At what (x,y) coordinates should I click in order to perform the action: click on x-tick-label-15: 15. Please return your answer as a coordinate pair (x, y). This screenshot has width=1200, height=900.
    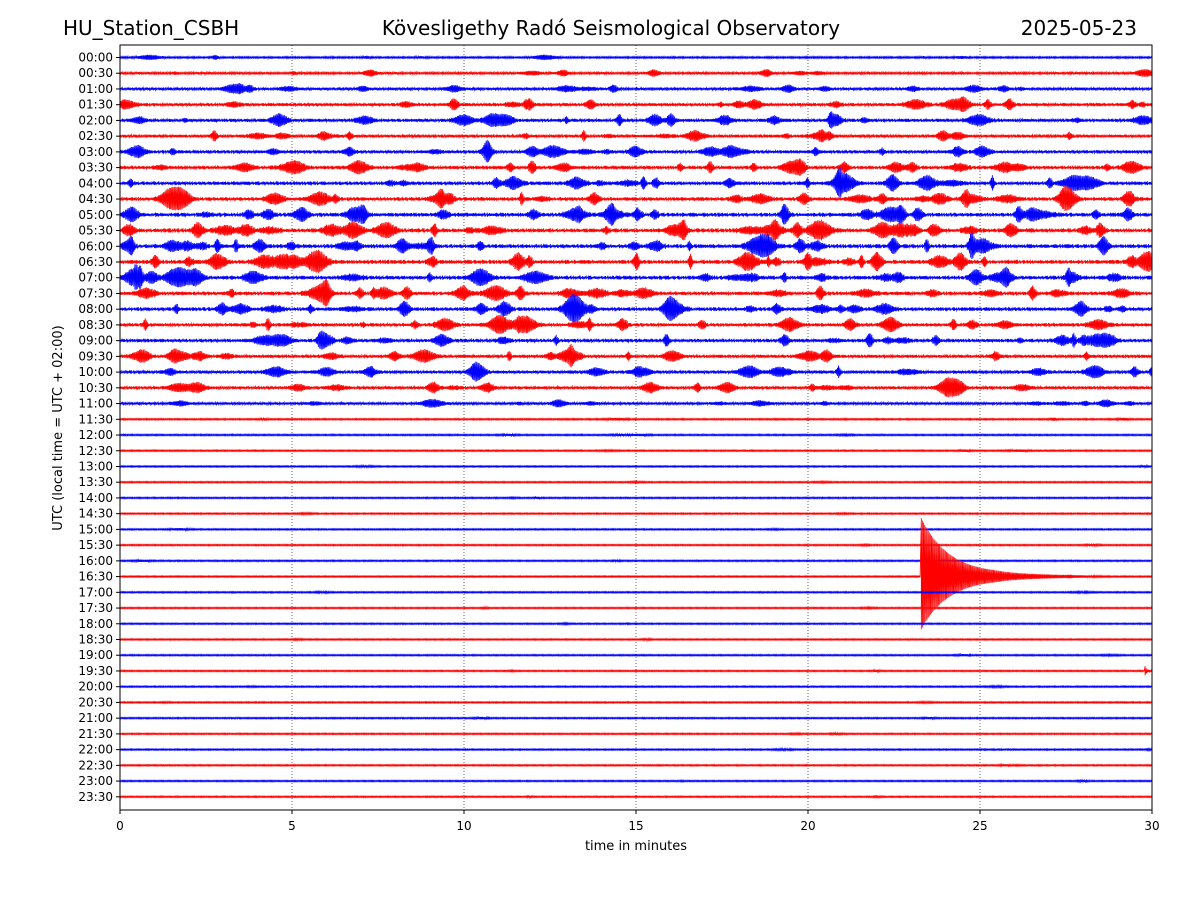
    Looking at the image, I should click on (635, 826).